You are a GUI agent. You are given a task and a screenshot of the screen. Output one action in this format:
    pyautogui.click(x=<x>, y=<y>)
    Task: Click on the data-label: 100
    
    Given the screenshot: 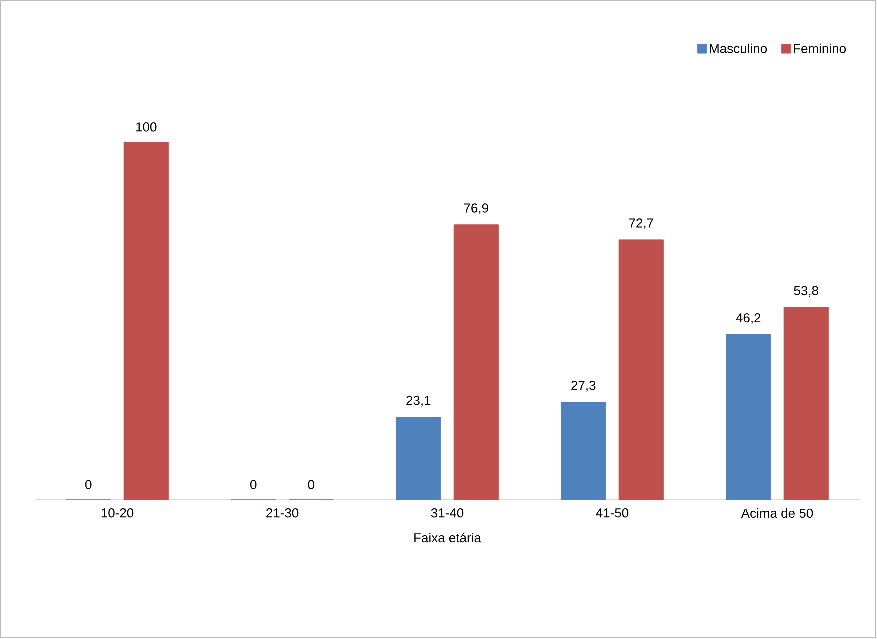 What is the action you would take?
    pyautogui.click(x=146, y=127)
    